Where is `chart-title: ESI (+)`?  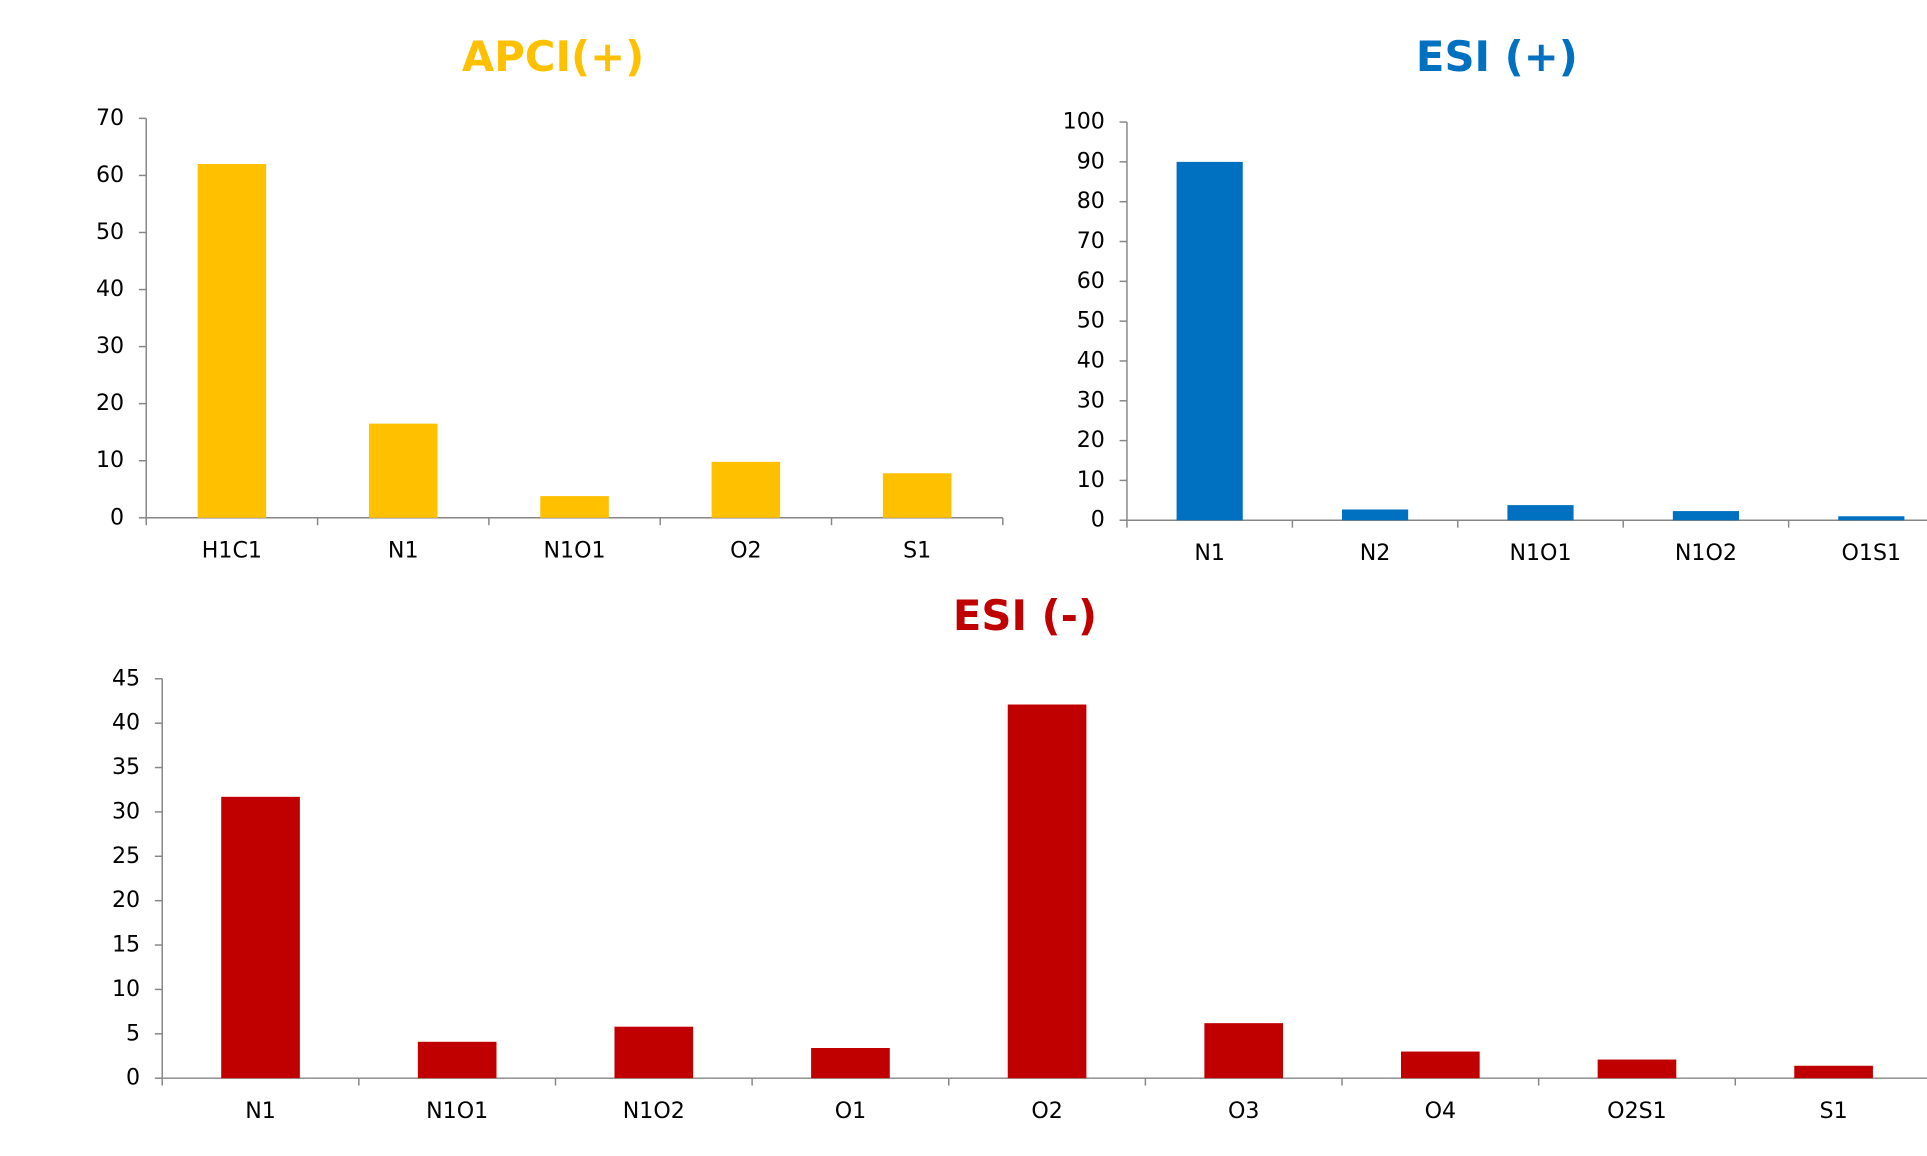 chart-title: ESI (+) is located at coordinates (1497, 56).